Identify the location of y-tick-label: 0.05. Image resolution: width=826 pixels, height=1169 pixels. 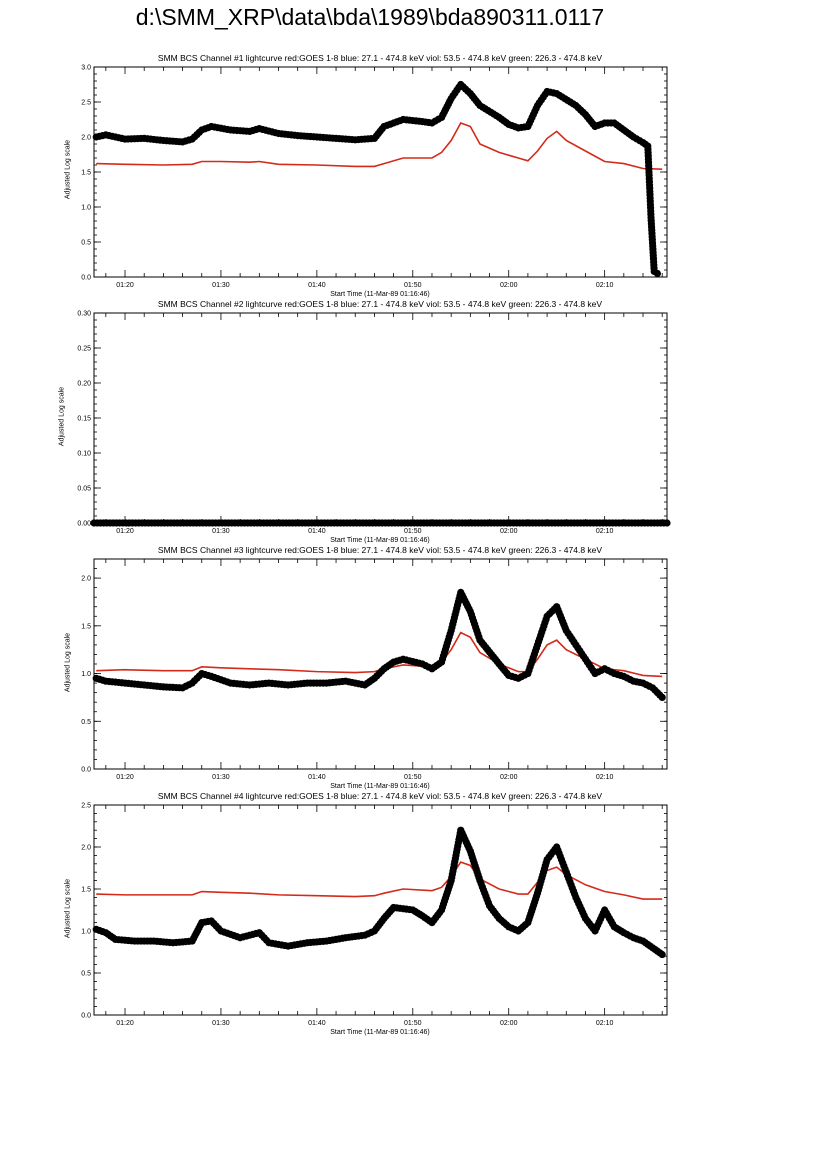
(84, 489).